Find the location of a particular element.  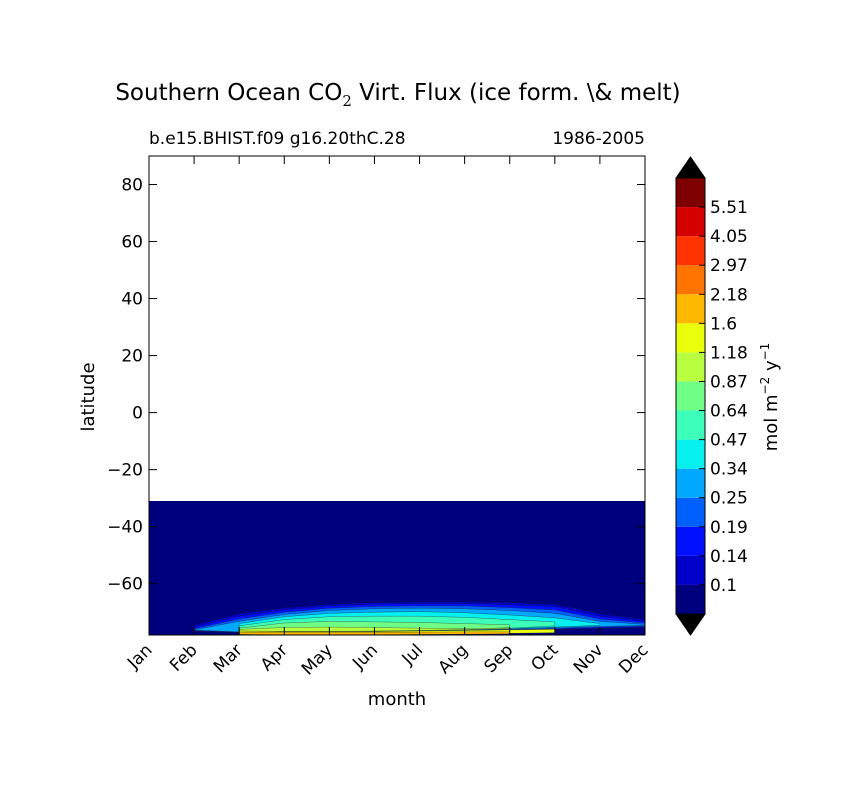

x-tick-label: May is located at coordinates (317, 659).